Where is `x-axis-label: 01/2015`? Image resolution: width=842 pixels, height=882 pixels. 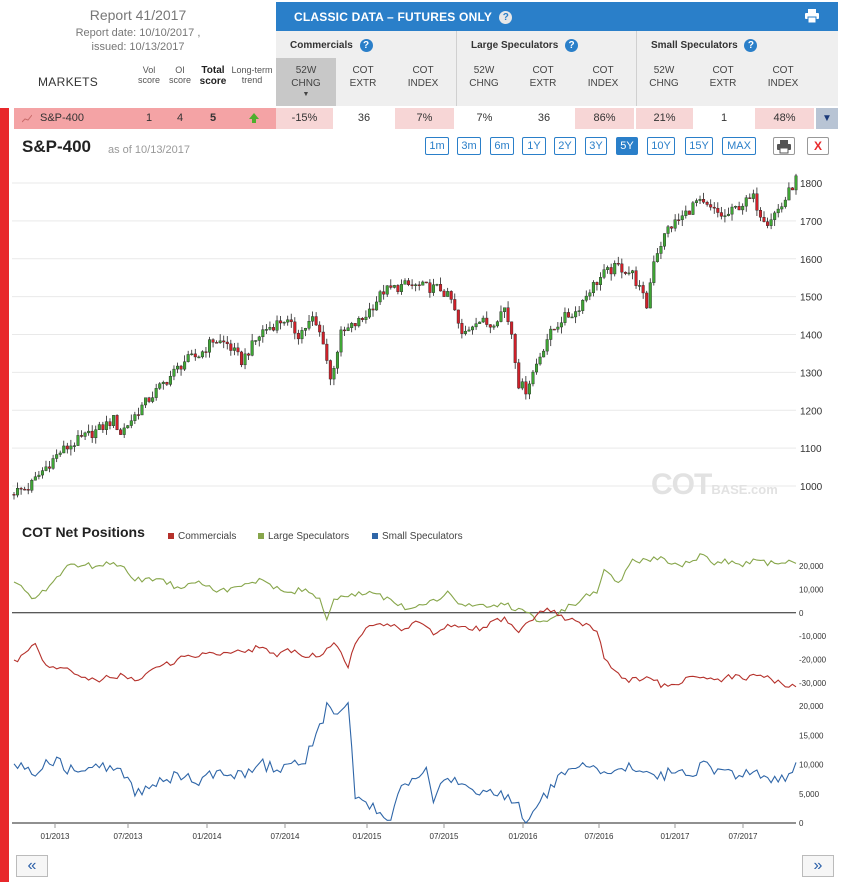 x-axis-label: 01/2015 is located at coordinates (367, 836).